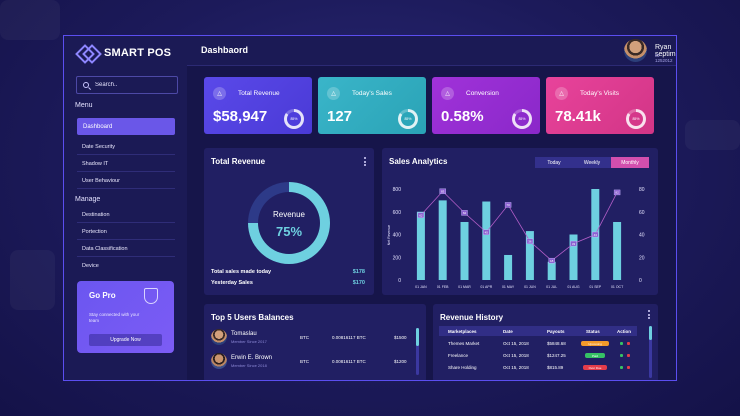  Describe the element at coordinates (486, 105) in the screenshot. I see `stat-card-conversion: △ Conversion 0.58% 85%` at that location.